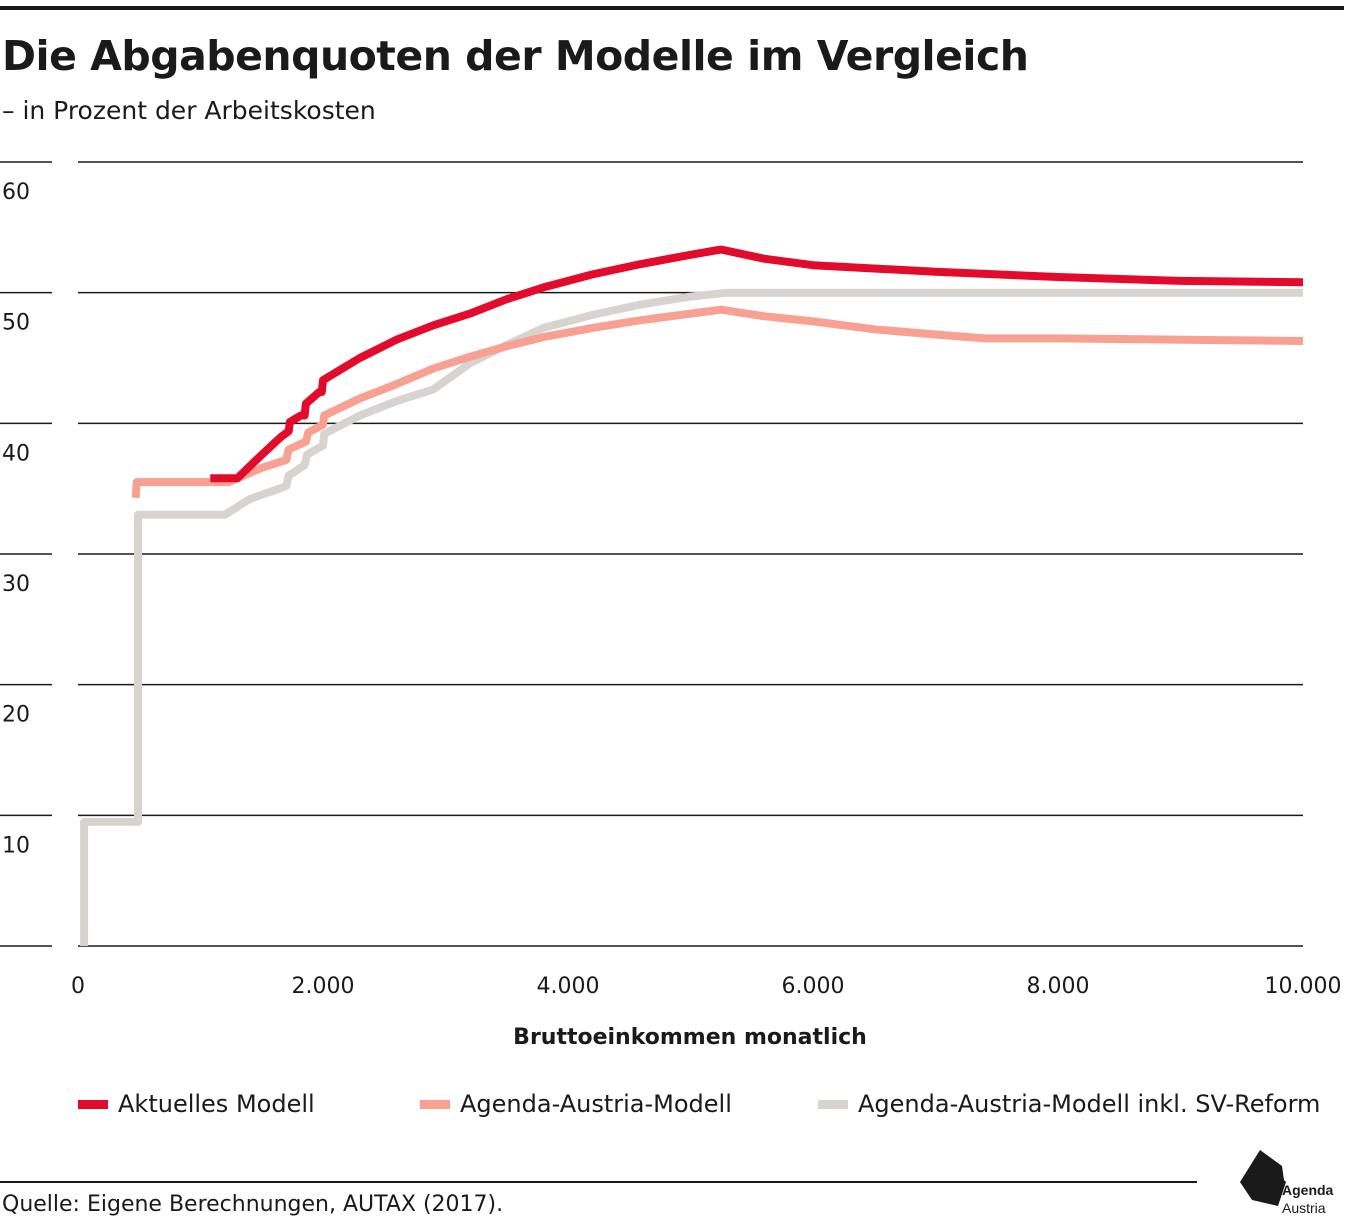  I want to click on legend-label: Aktuelles Modell, so click(216, 1104).